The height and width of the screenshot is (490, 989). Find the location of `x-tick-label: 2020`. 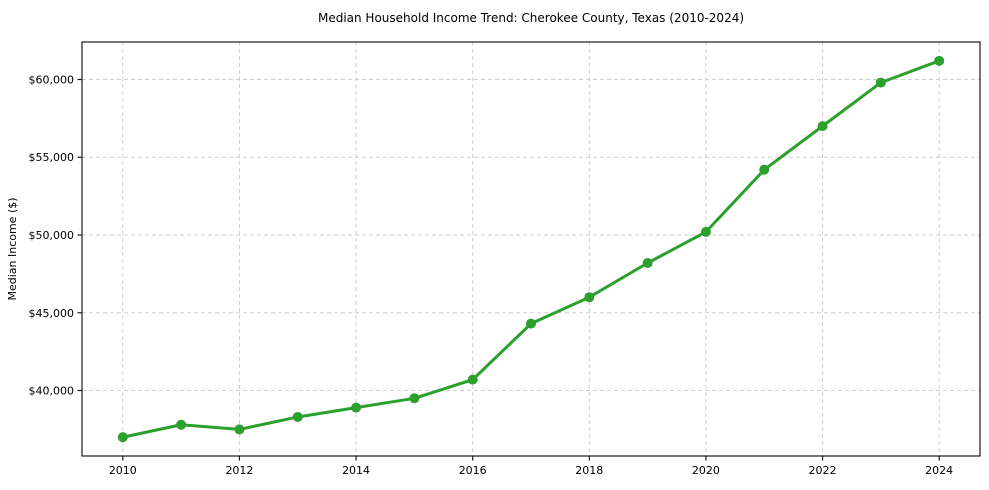

x-tick-label: 2020 is located at coordinates (706, 470).